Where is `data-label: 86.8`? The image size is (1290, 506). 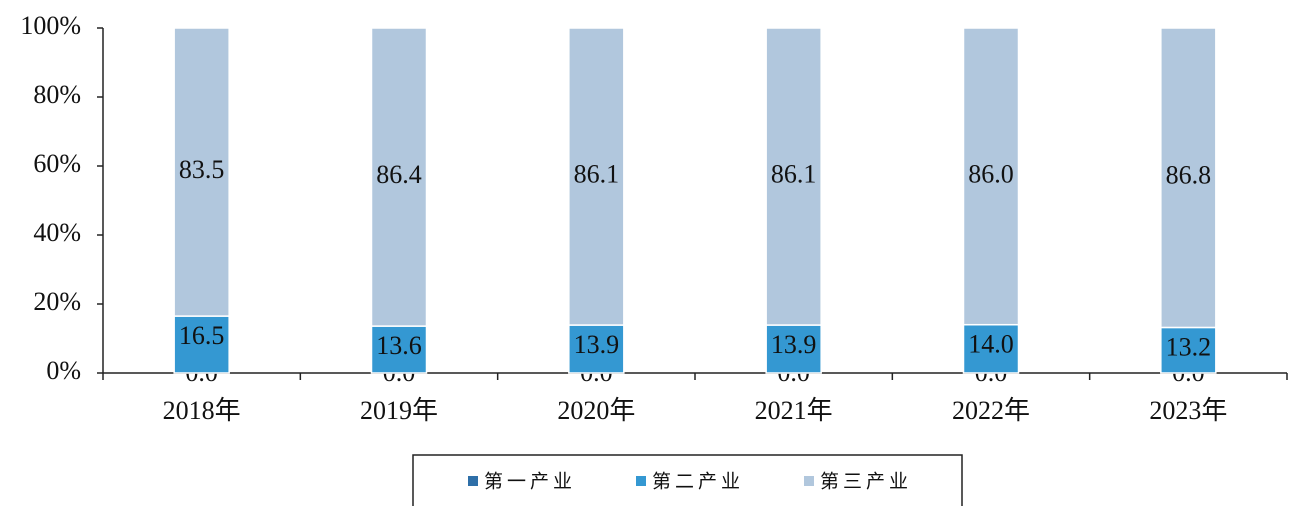 data-label: 86.8 is located at coordinates (1189, 175).